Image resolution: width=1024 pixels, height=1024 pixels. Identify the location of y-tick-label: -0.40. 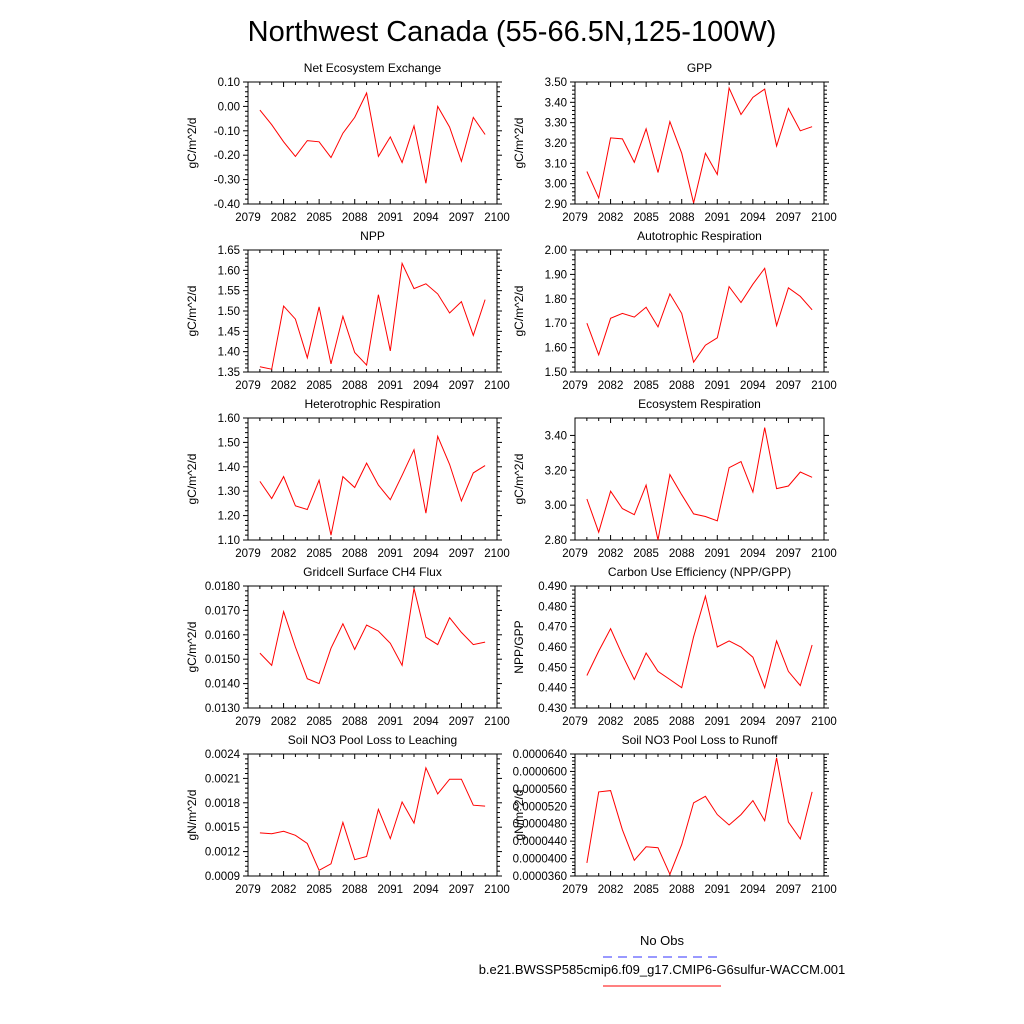
(227, 205).